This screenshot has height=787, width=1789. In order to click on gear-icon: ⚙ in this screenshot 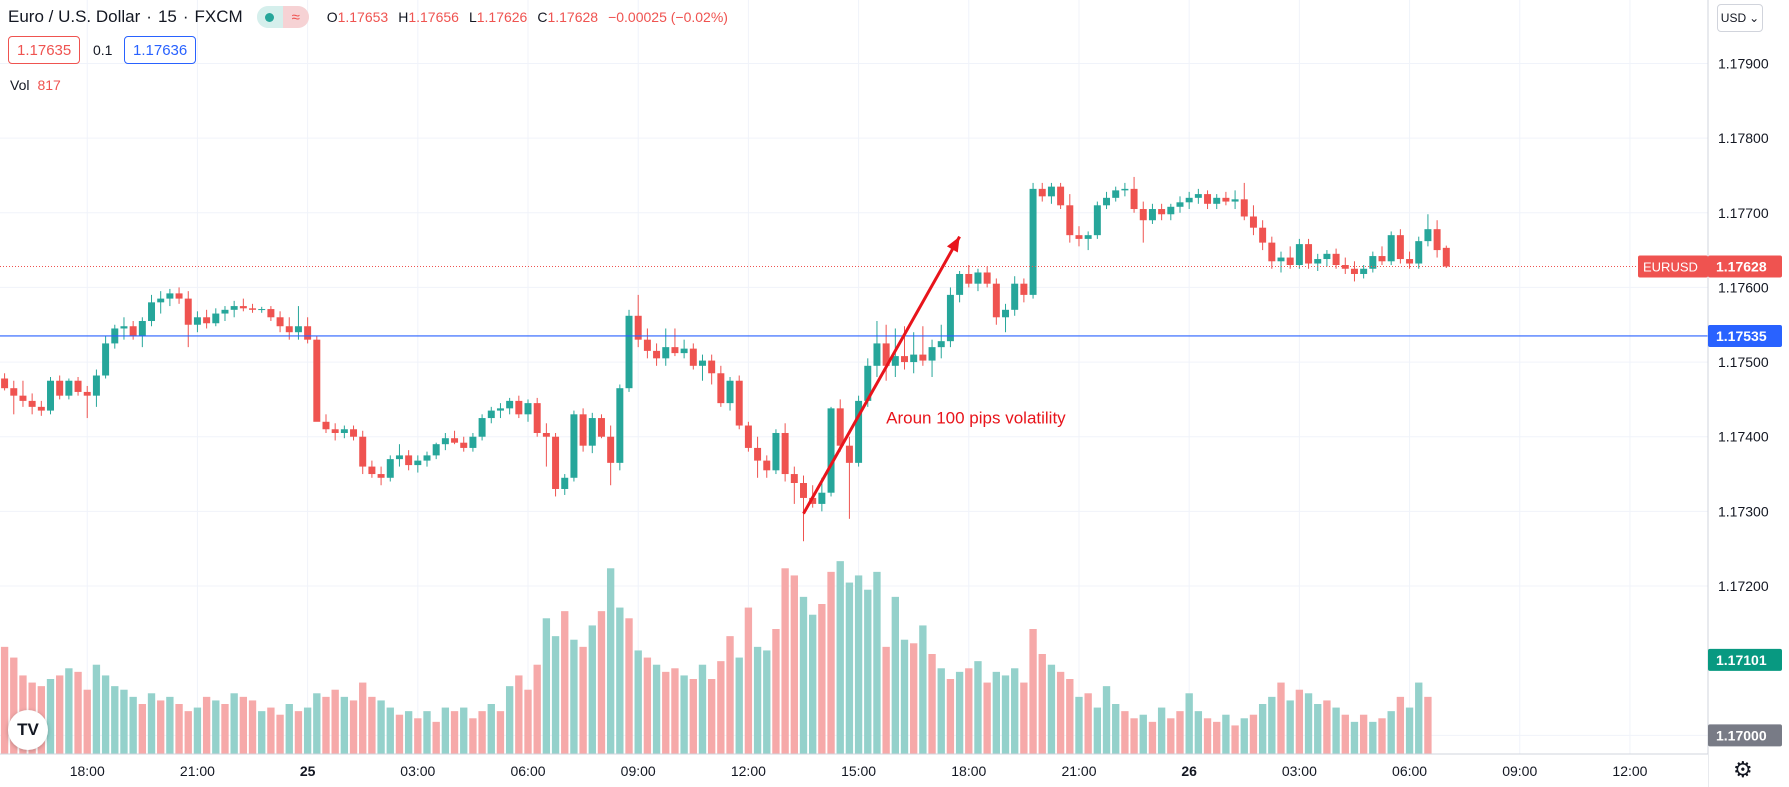, I will do `click(1743, 769)`.